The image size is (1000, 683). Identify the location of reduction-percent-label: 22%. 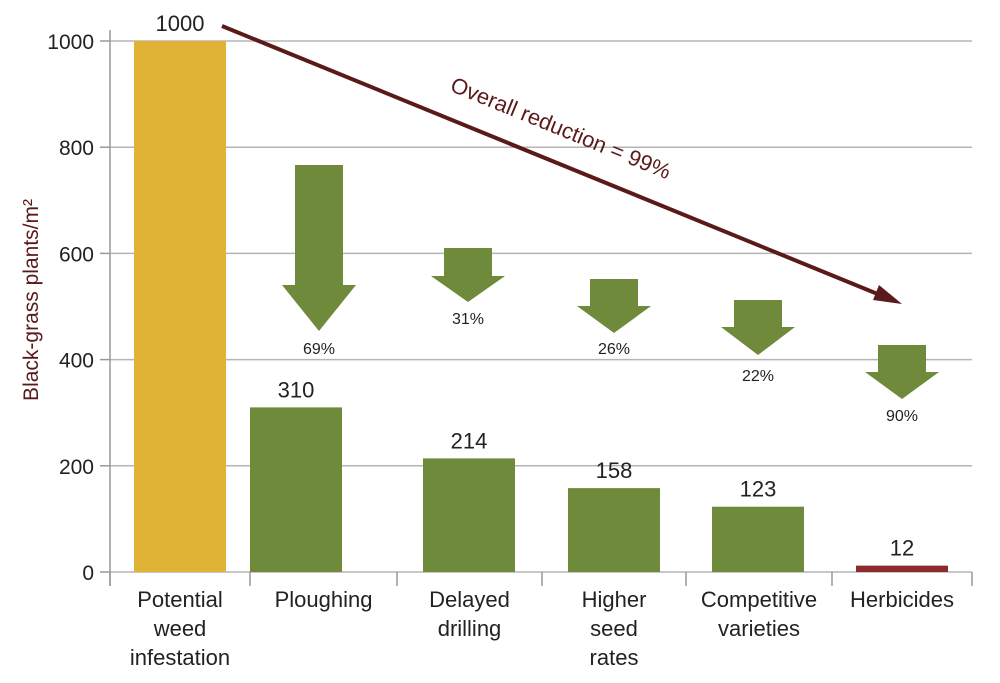
(758, 376).